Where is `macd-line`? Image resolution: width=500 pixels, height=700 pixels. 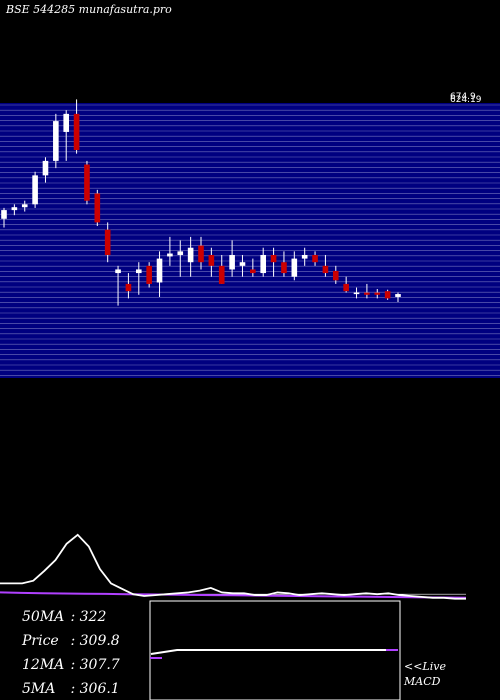
macd-line is located at coordinates (268, 652).